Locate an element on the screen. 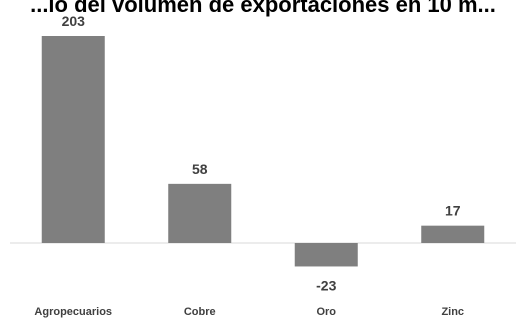  category-label-oro: Oro is located at coordinates (326, 312).